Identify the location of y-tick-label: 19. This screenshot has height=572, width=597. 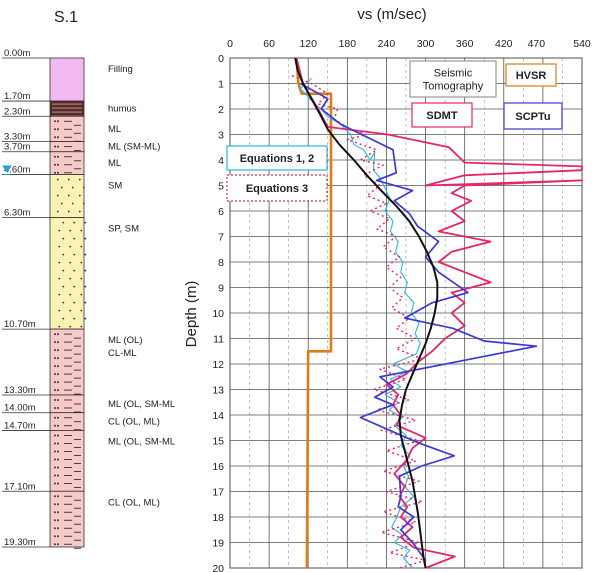
(218, 544).